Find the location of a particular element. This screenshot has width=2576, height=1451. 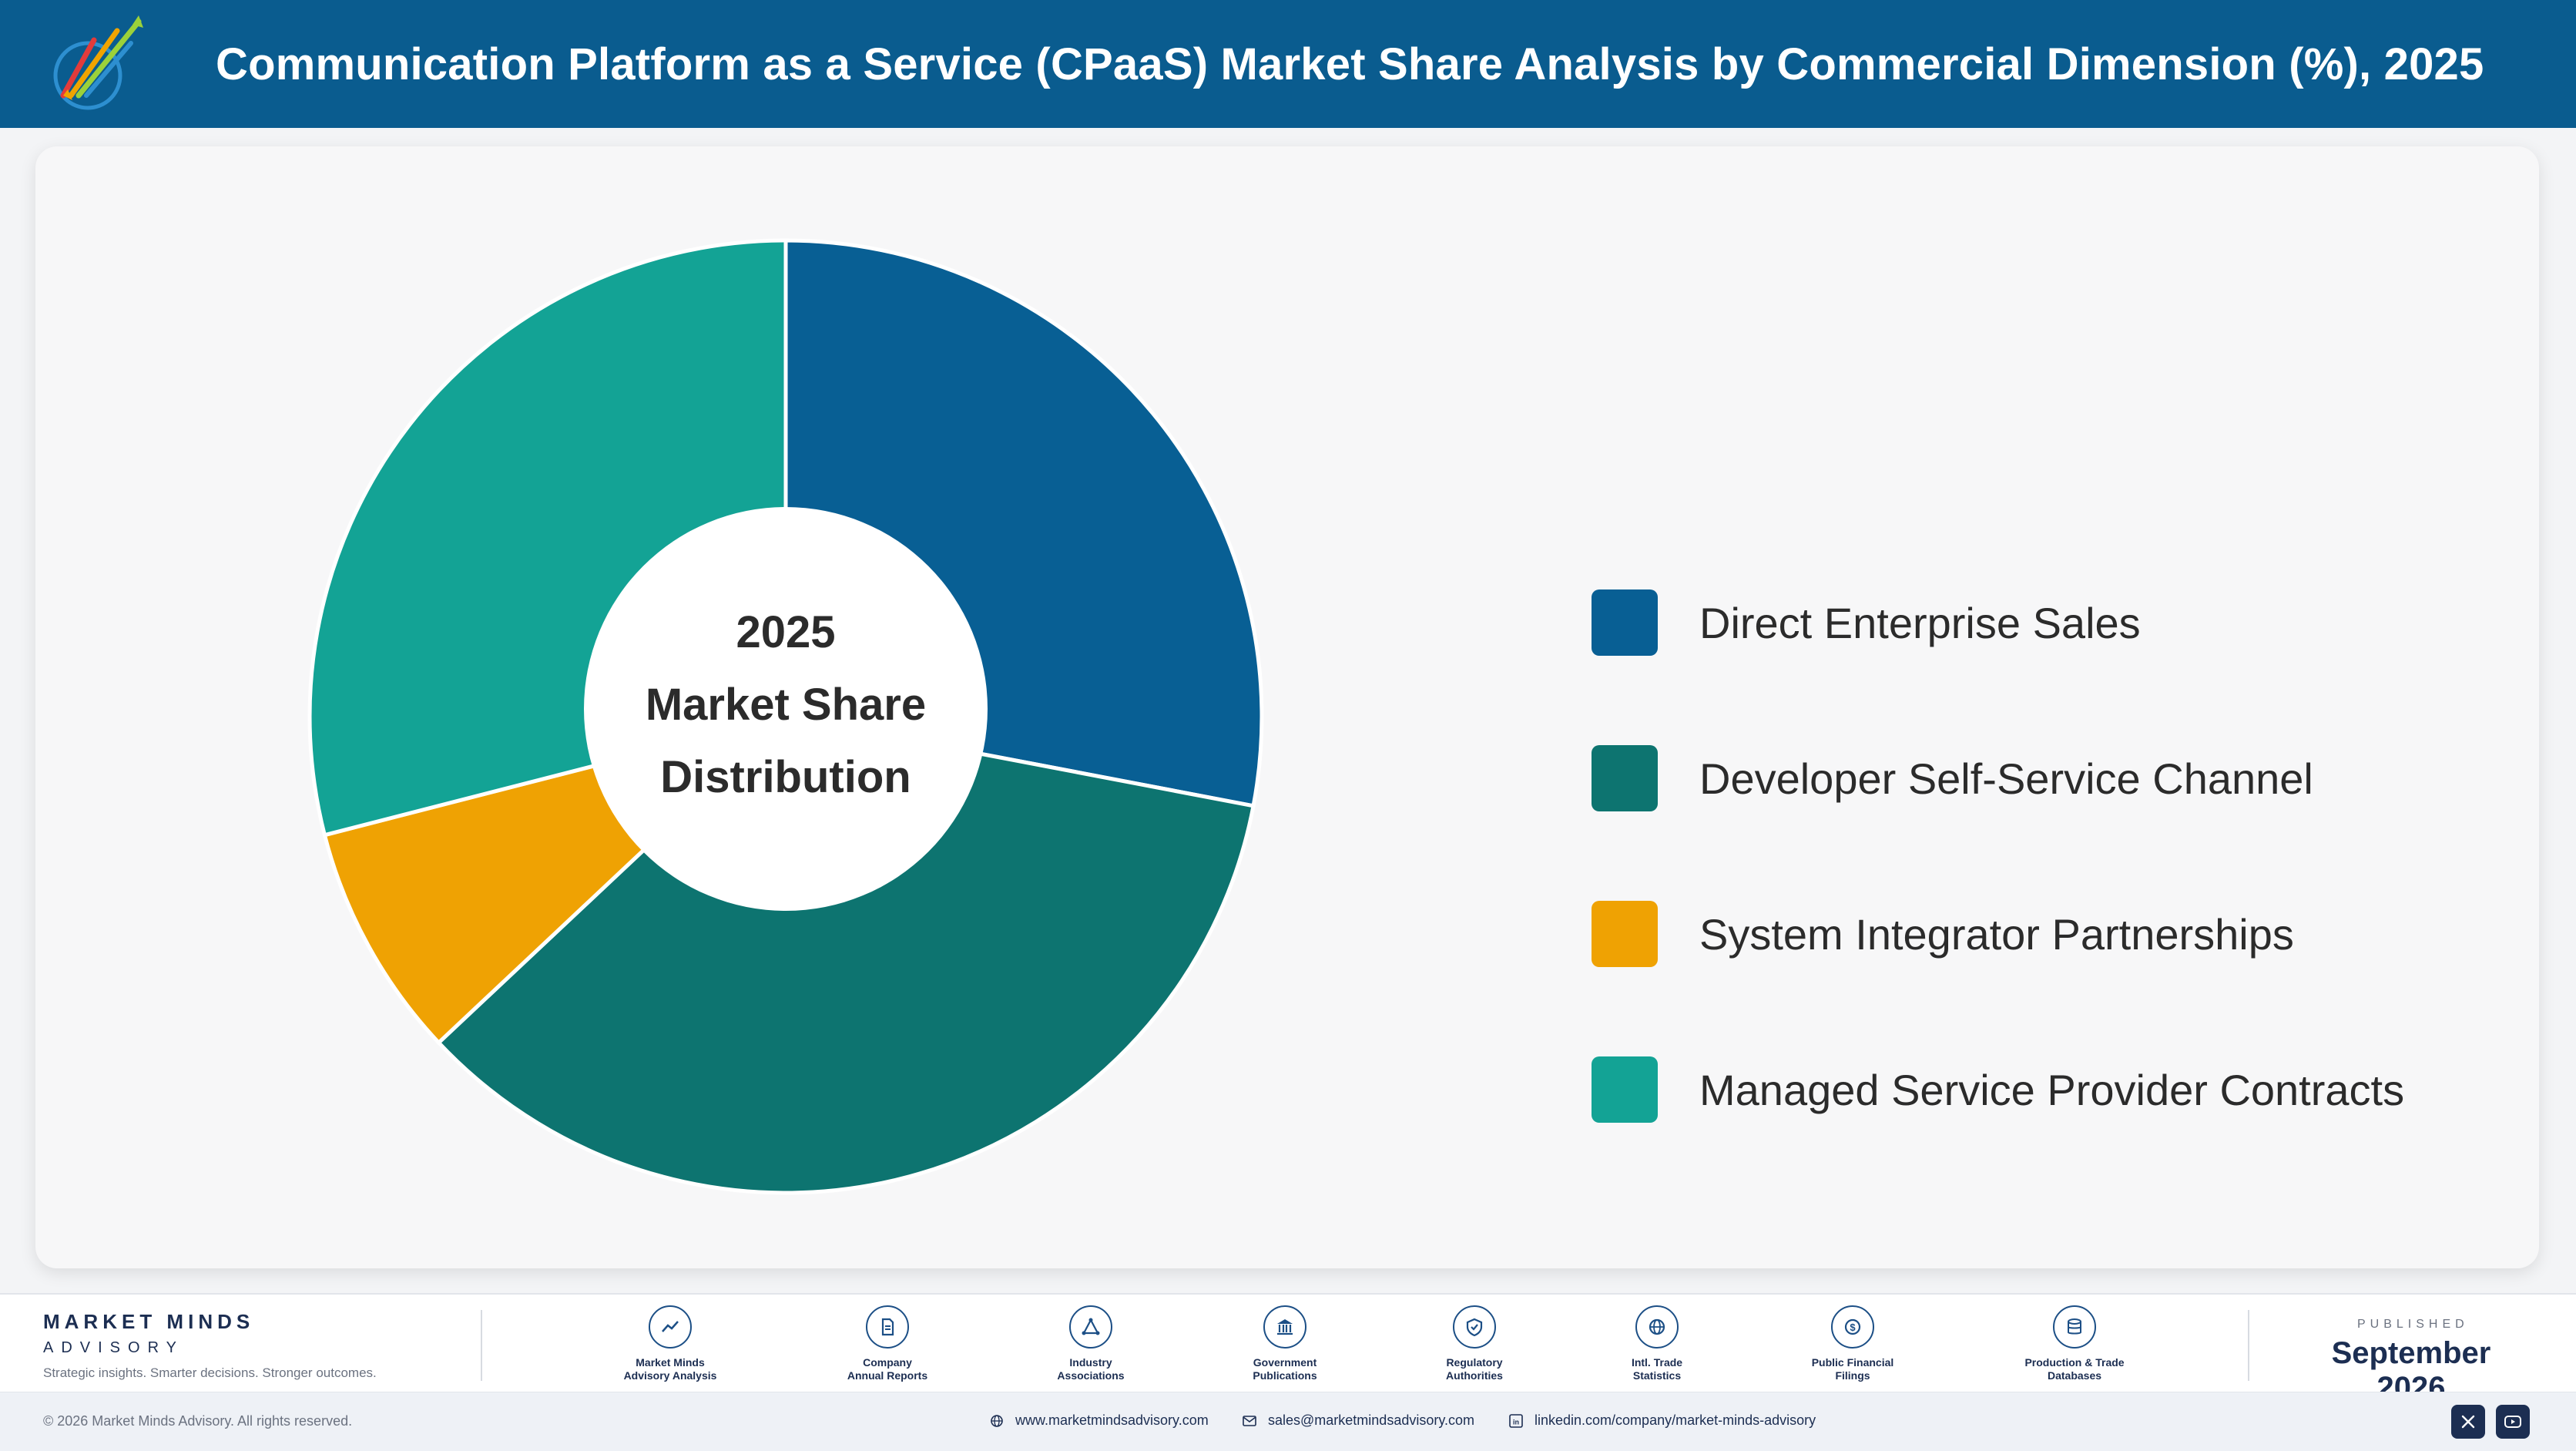

document-icon is located at coordinates (887, 1327).